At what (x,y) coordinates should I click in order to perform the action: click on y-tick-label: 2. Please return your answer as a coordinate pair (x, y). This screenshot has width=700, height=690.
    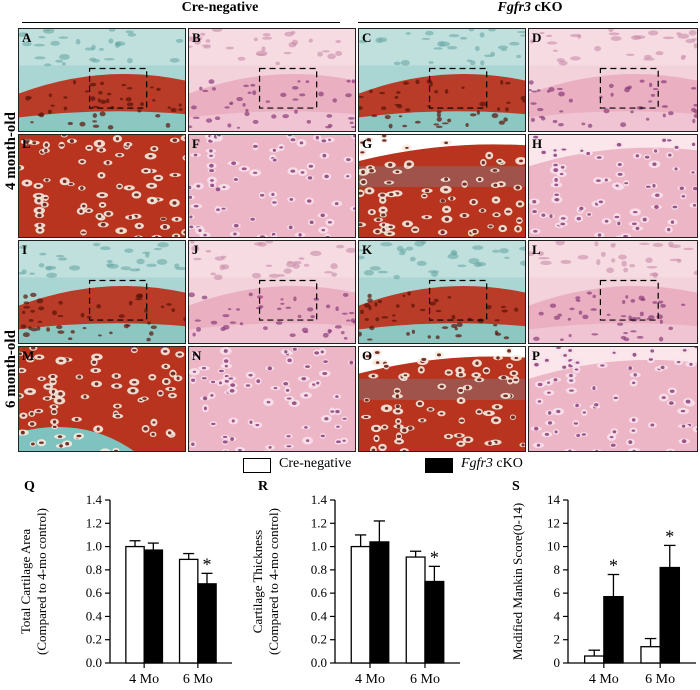
    Looking at the image, I should click on (557, 639).